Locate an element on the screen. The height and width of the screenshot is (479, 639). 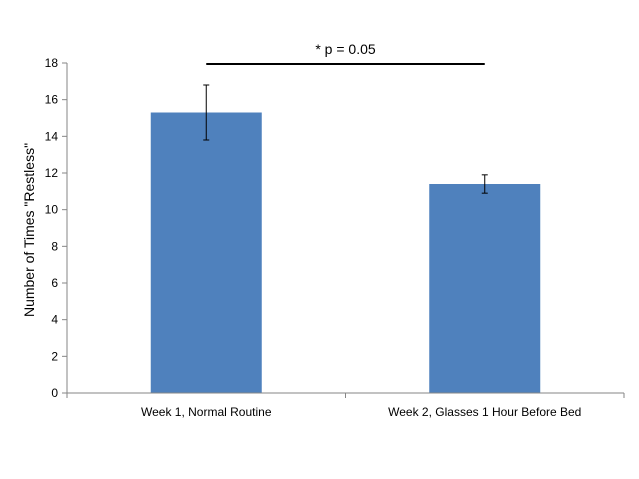
x-category-label: Week 2, Glasses 1 Hour Before Bed is located at coordinates (484, 412).